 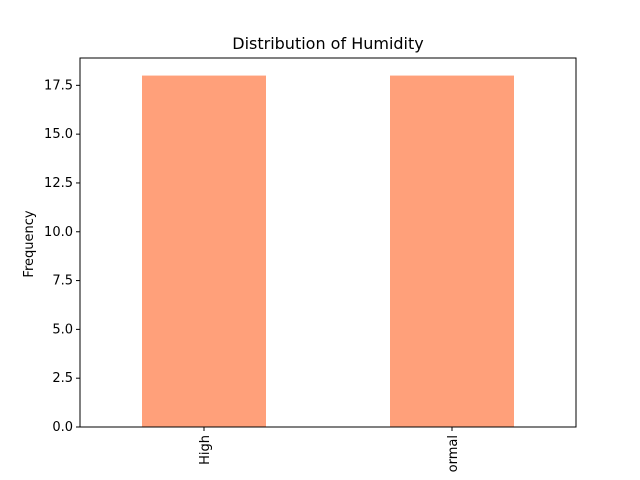 I want to click on x-axis-ticks: High ormal, so click(x=329, y=449).